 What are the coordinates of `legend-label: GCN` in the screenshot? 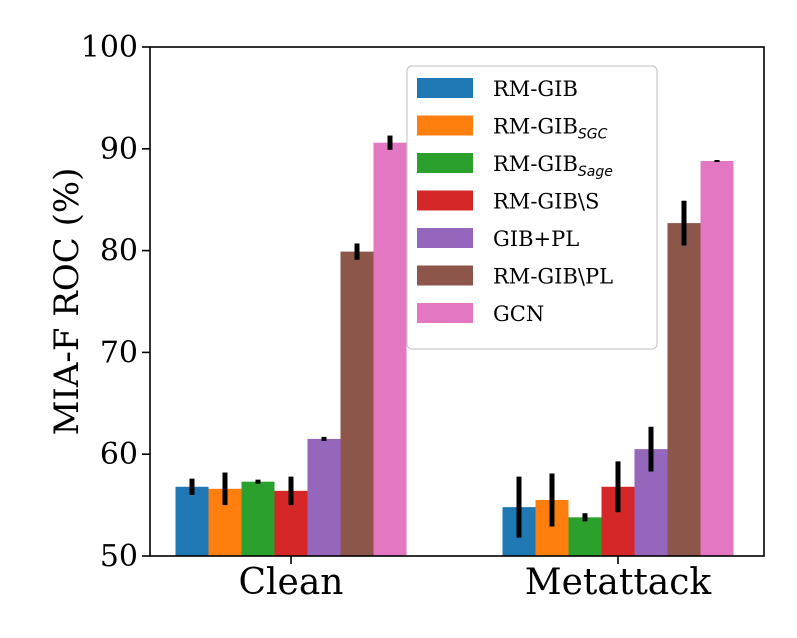 It's located at (518, 314).